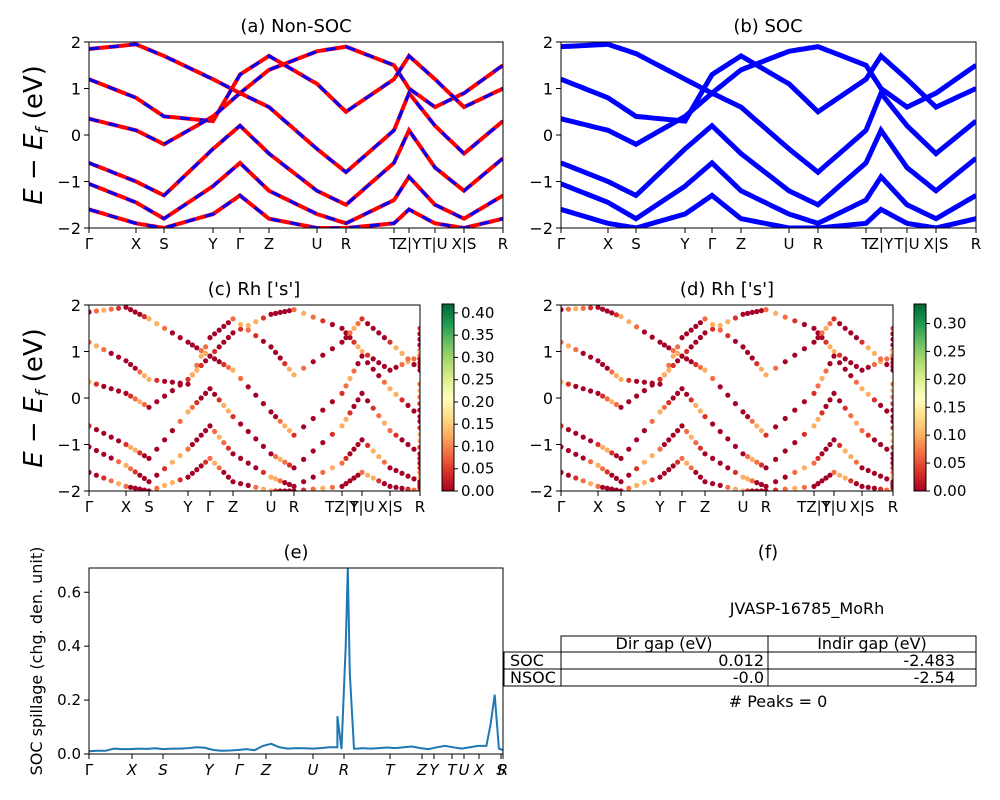 The image size is (1000, 800). I want to click on colorbar-tick-label: 0.35, so click(477, 335).